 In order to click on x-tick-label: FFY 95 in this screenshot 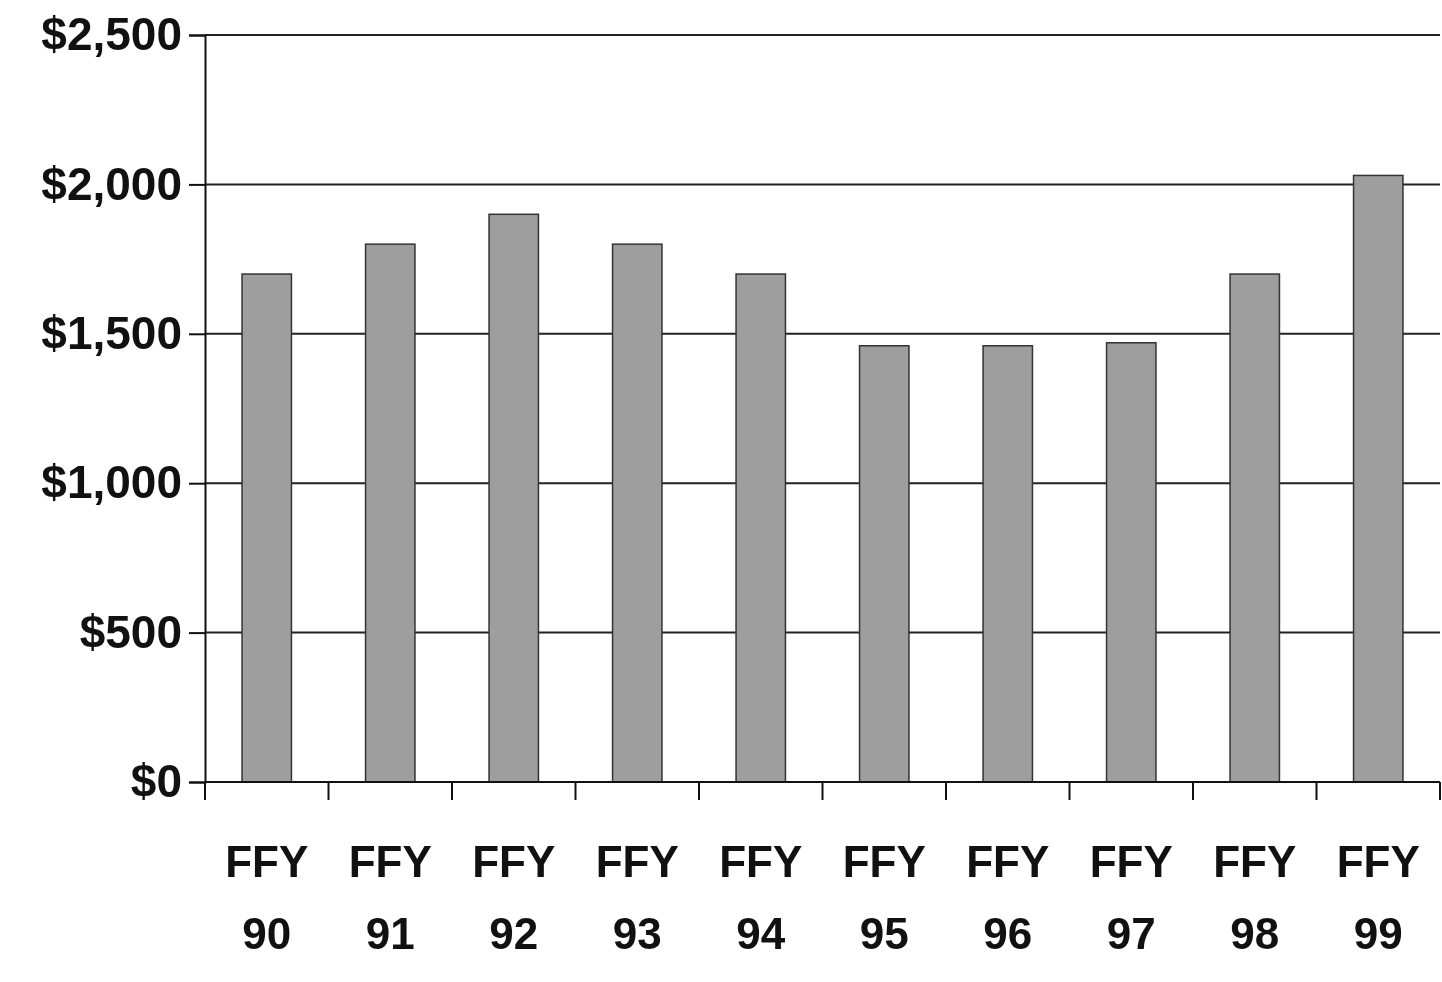, I will do `click(884, 897)`.